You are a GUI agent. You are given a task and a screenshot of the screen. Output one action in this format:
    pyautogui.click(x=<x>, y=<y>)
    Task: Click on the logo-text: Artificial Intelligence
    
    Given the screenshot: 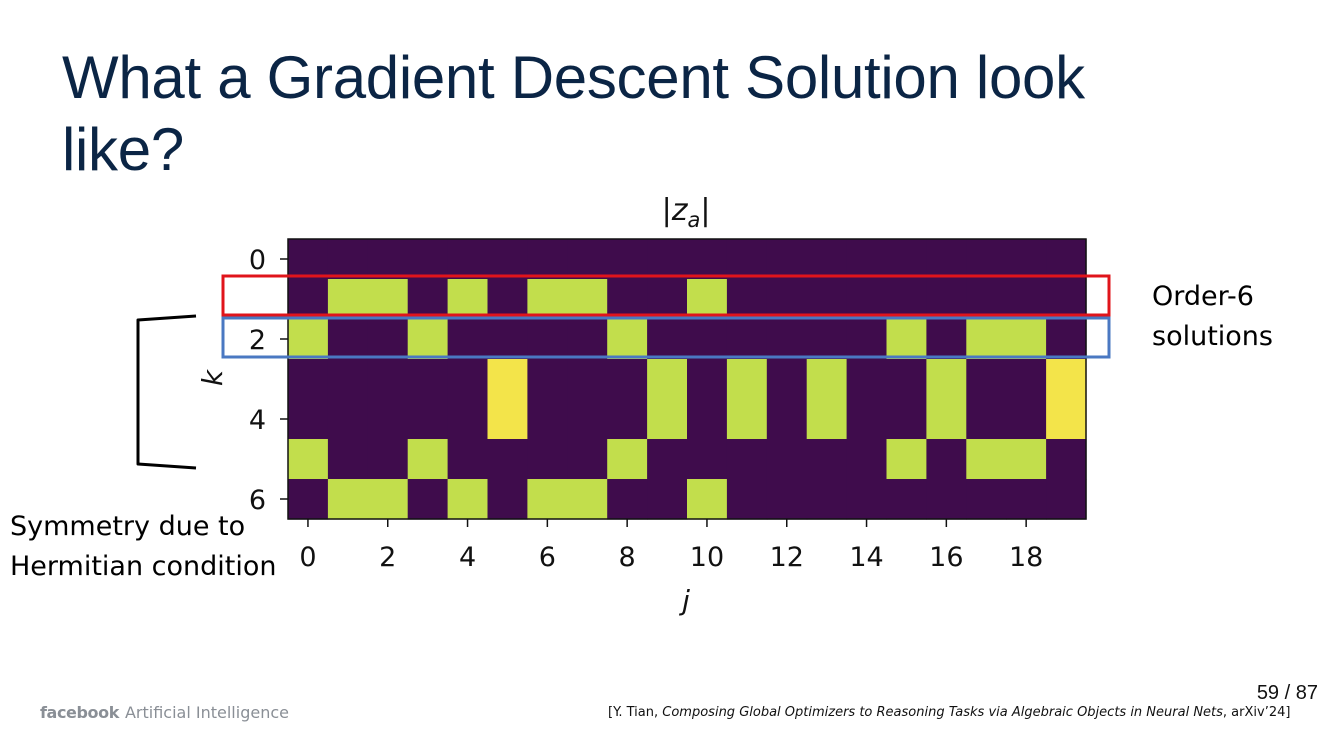 What is the action you would take?
    pyautogui.click(x=206, y=712)
    